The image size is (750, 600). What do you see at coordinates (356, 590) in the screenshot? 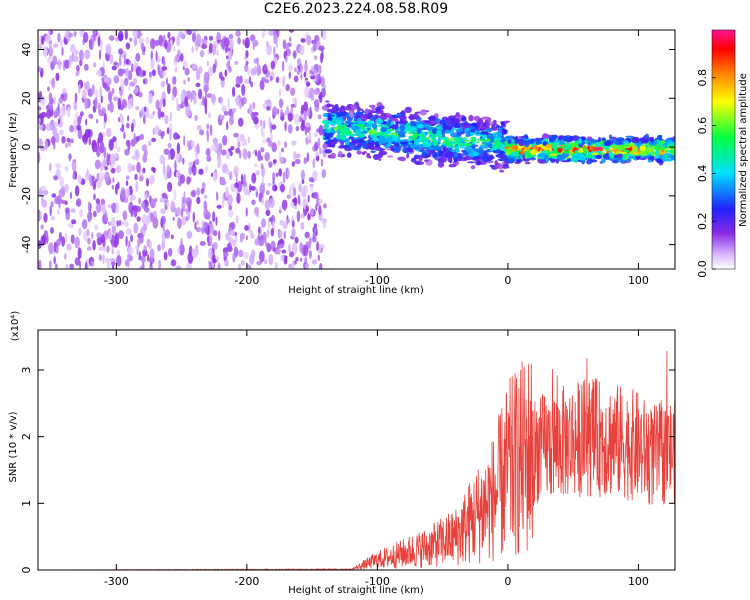
I see `snr-x-axis-label: Height of straight line (km)` at bounding box center [356, 590].